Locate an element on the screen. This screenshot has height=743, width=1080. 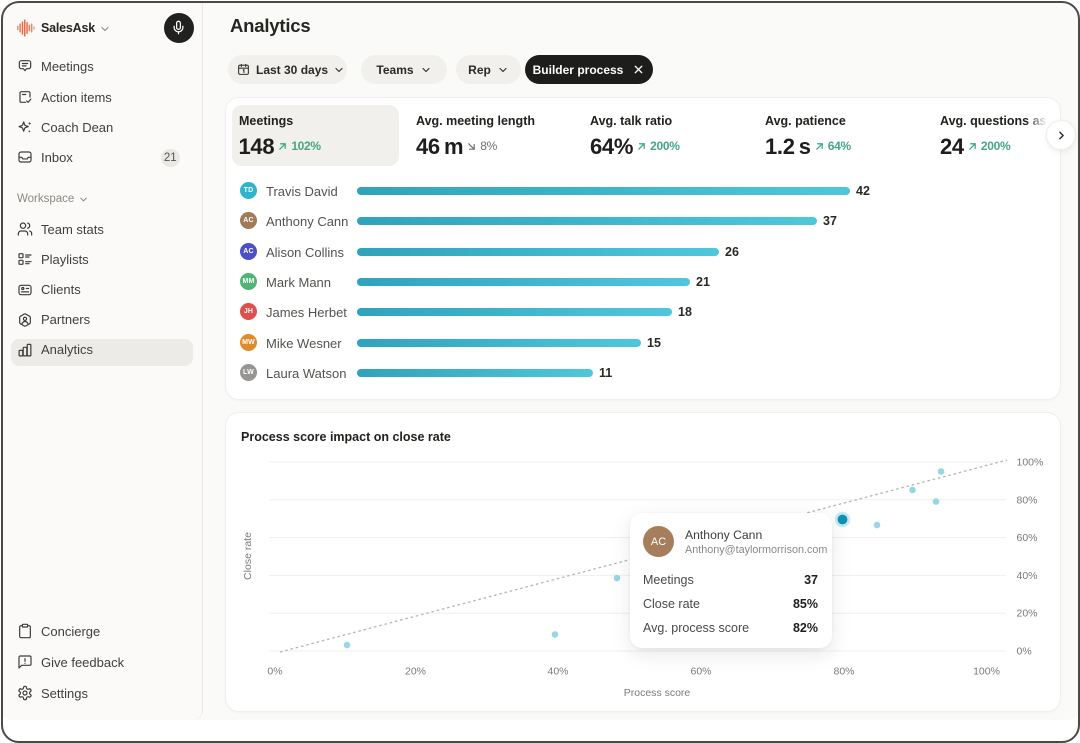
svg-text: Close rate is located at coordinates (248, 556).